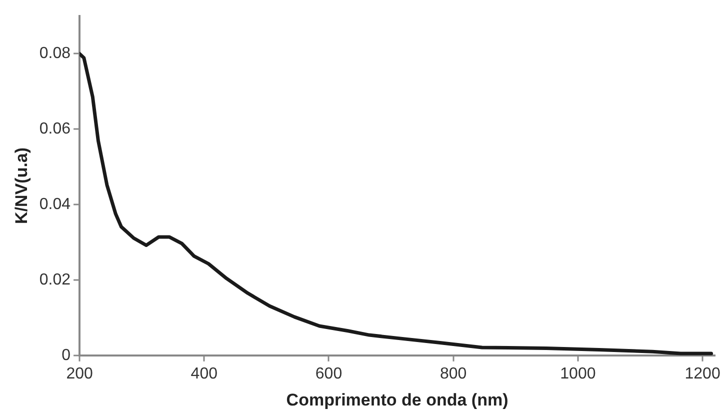 The height and width of the screenshot is (419, 725). Describe the element at coordinates (453, 373) in the screenshot. I see `x-tick-label: 800` at that location.